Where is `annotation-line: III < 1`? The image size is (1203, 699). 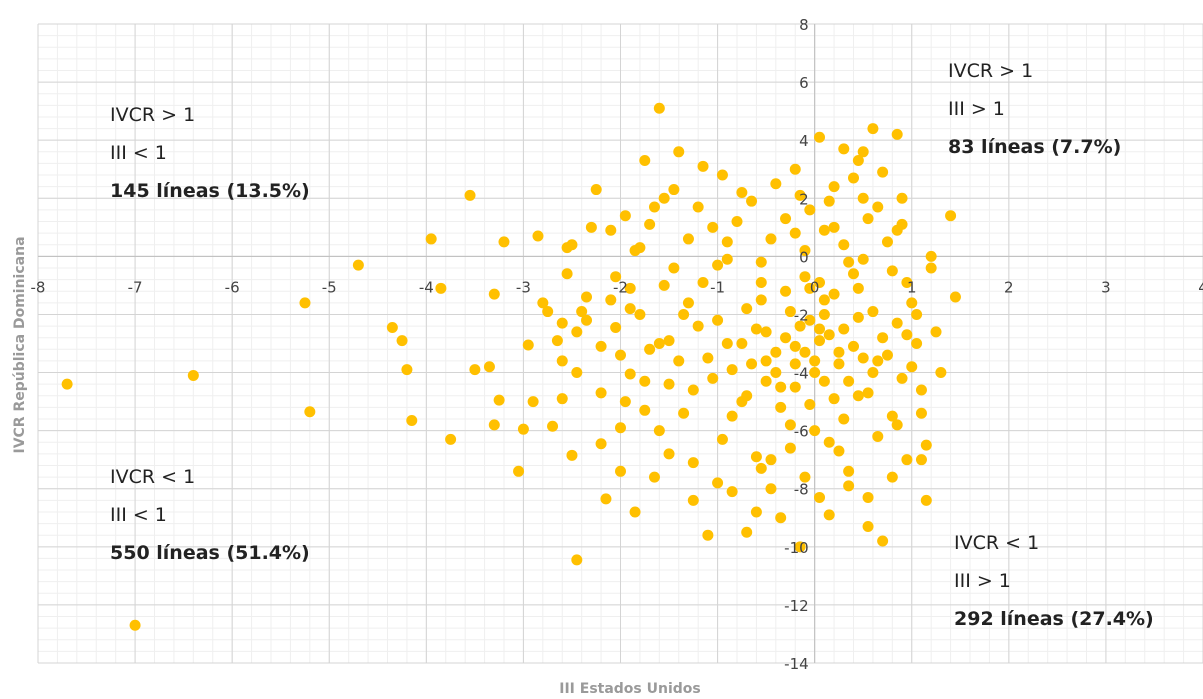
annotation-line: III < 1 is located at coordinates (138, 153).